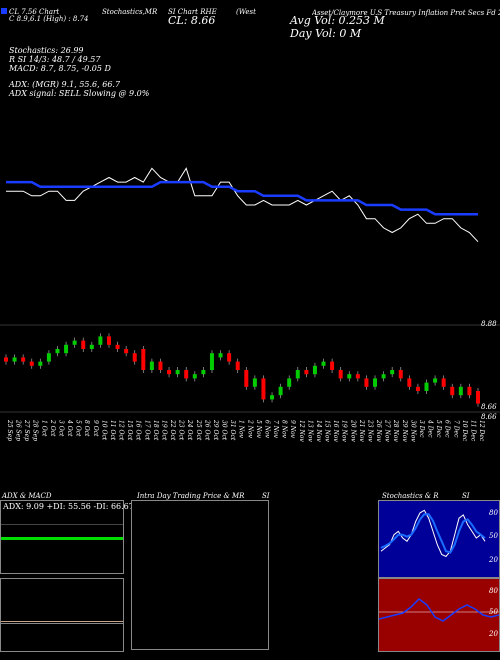 The image size is (500, 660). What do you see at coordinates (4, 11) in the screenshot?
I see `series-marker-icon` at bounding box center [4, 11].